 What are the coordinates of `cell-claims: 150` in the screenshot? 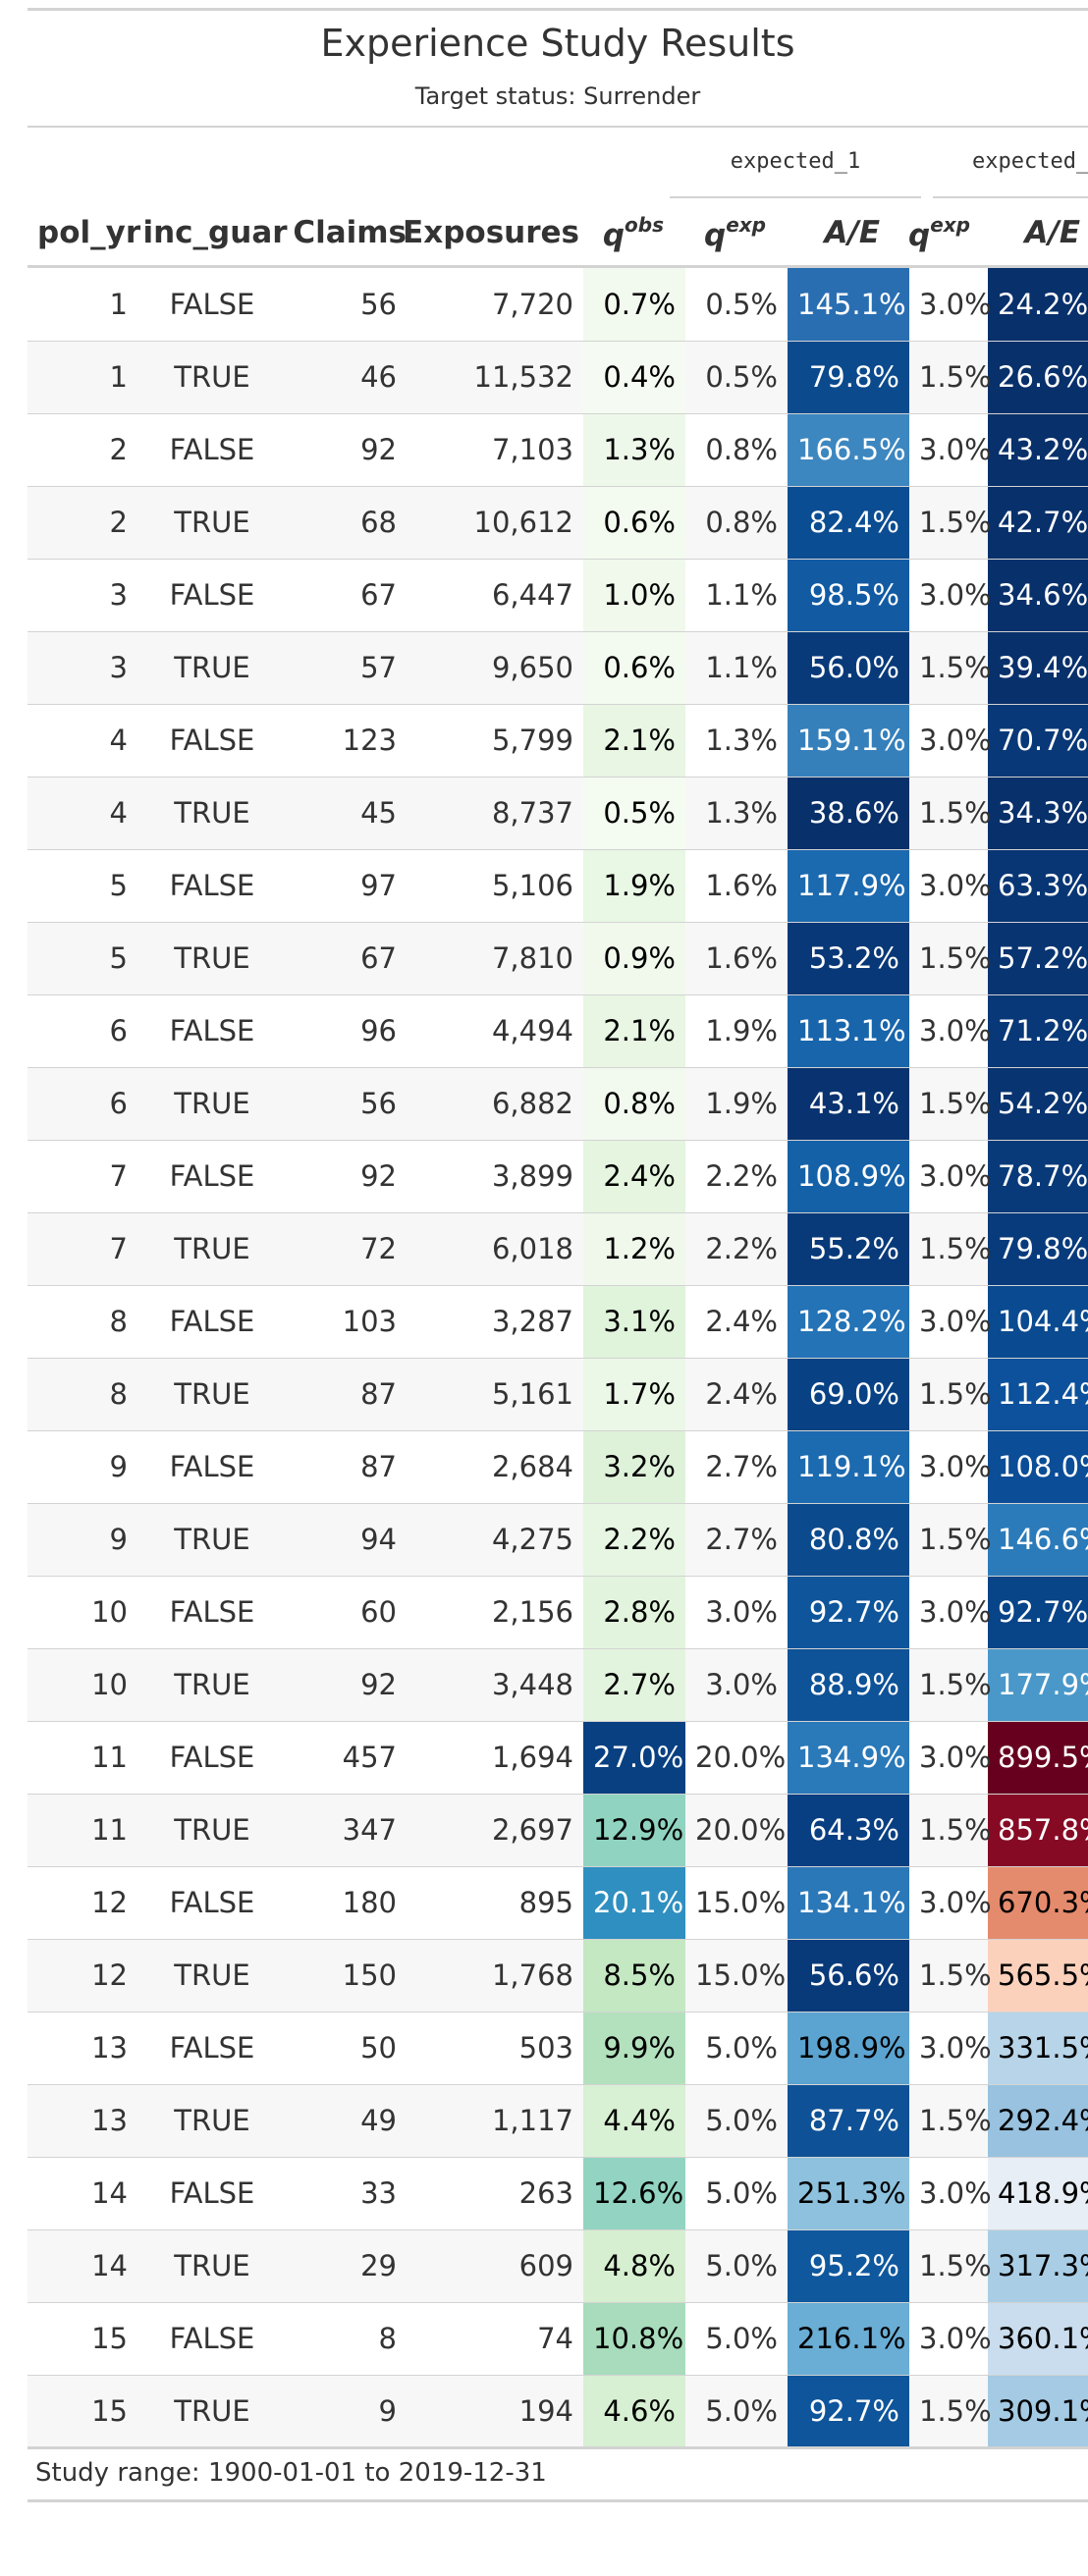 It's located at (347, 1975).